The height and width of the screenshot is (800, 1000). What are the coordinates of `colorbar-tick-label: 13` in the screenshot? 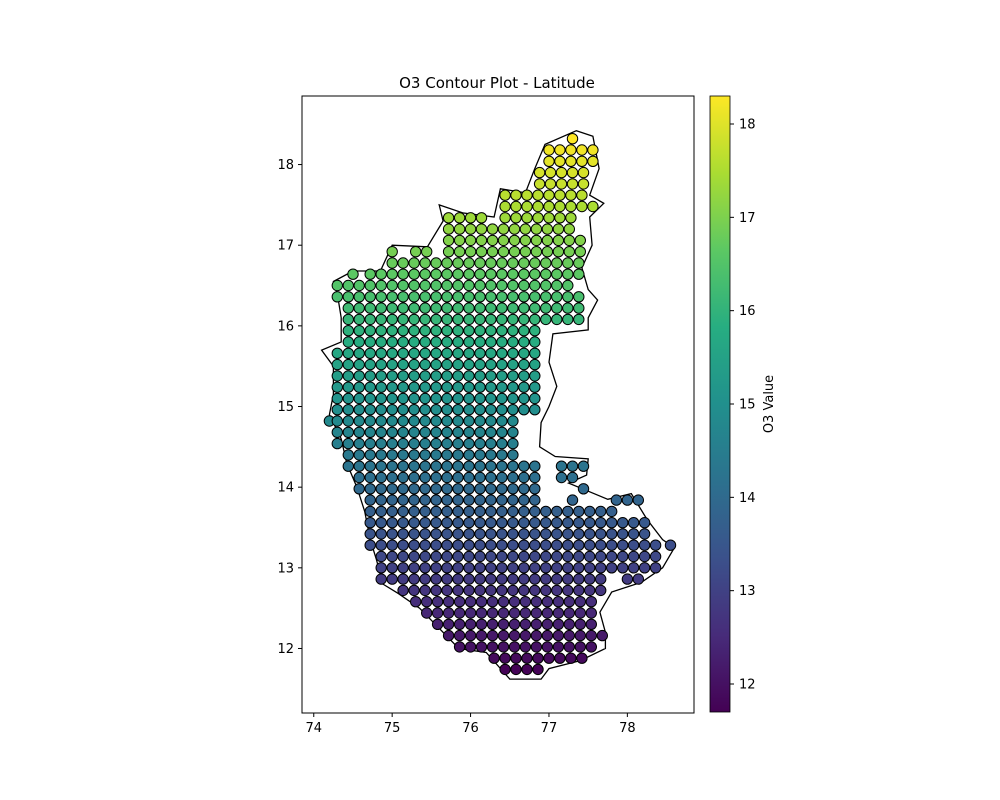 It's located at (747, 591).